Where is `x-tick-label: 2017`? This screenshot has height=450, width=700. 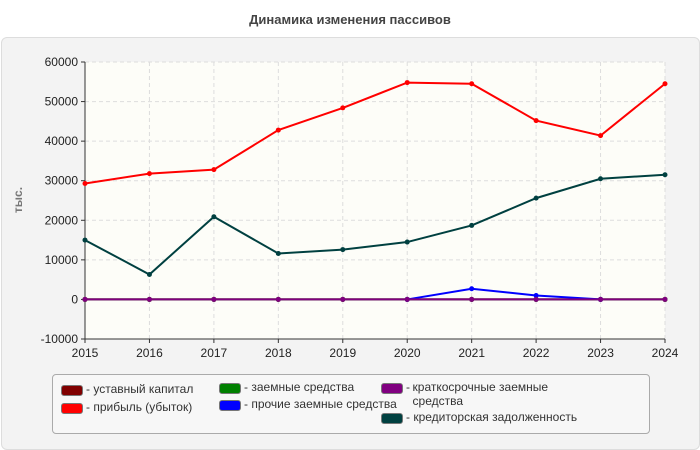
x-tick-label: 2017 is located at coordinates (214, 353).